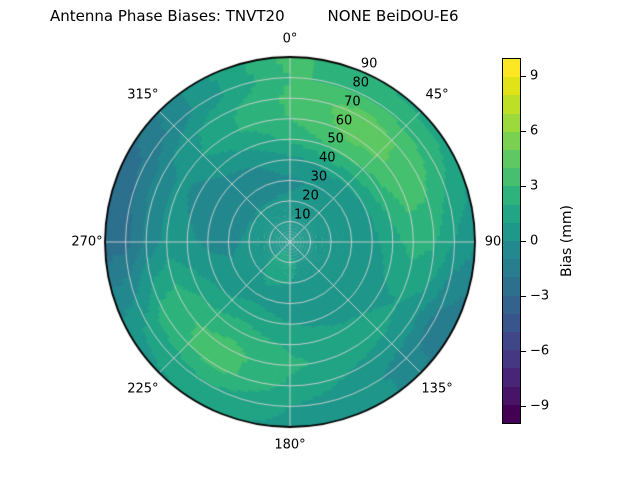 The height and width of the screenshot is (480, 640). What do you see at coordinates (437, 95) in the screenshot?
I see `theta-tick-label-45: 45°` at bounding box center [437, 95].